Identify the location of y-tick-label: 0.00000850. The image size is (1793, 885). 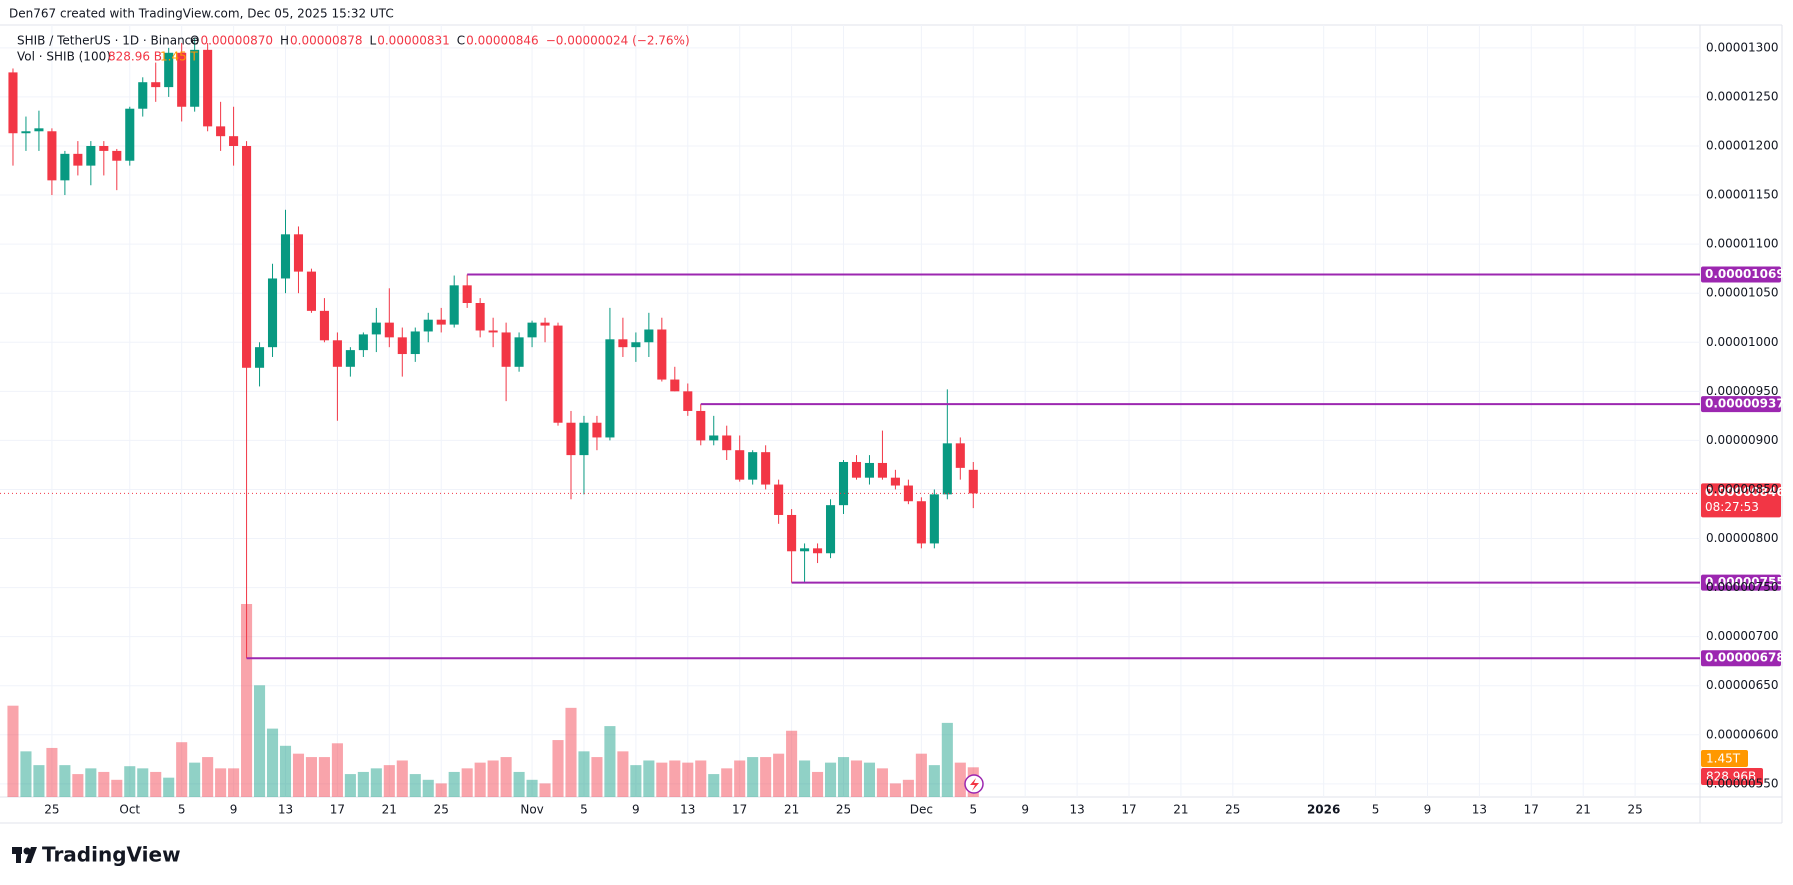
(1742, 489).